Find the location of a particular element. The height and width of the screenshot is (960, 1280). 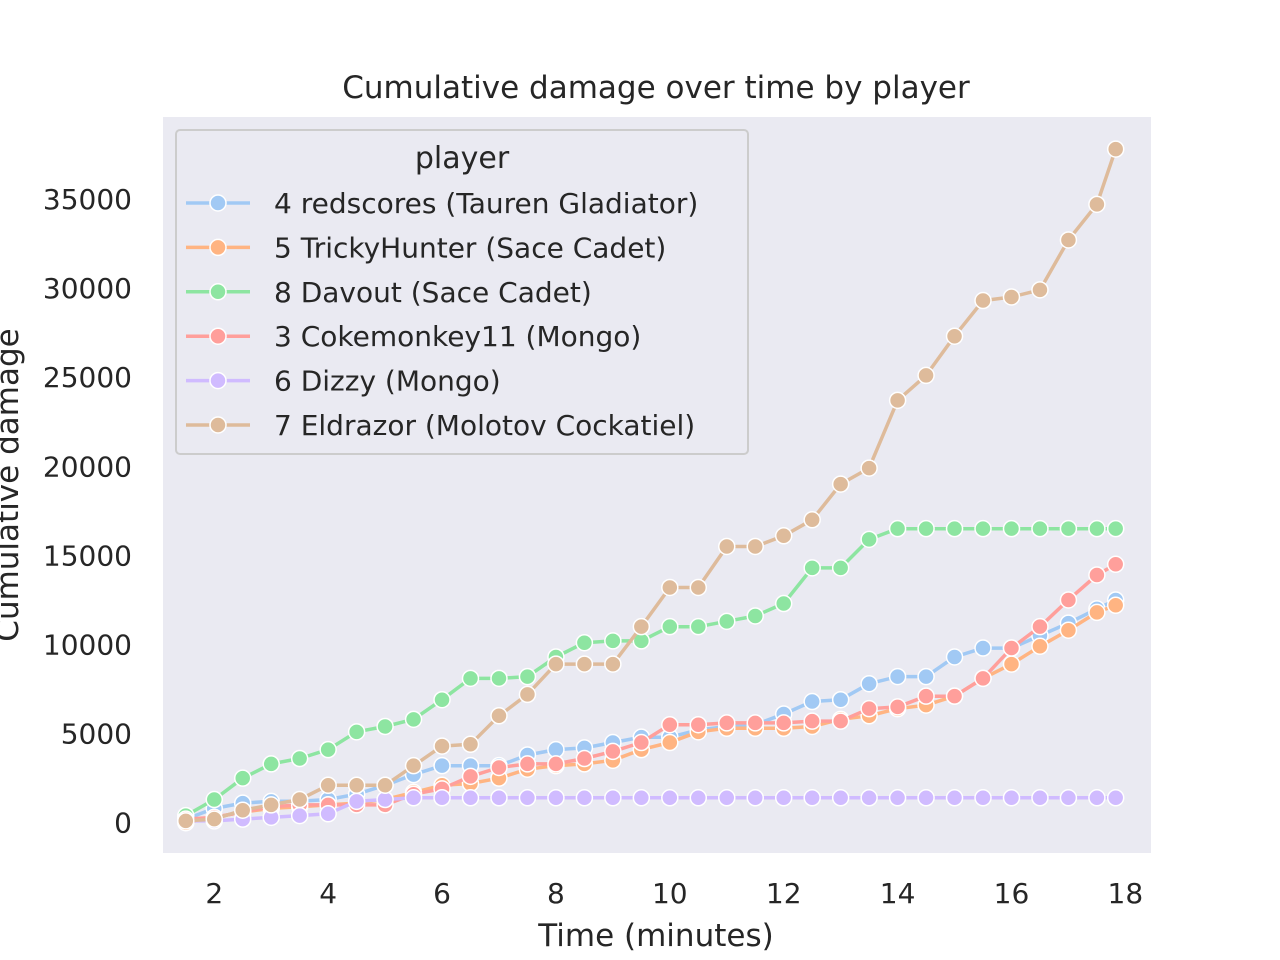

legend-label: 4 redscores (Tauren Gladiator) is located at coordinates (486, 203).